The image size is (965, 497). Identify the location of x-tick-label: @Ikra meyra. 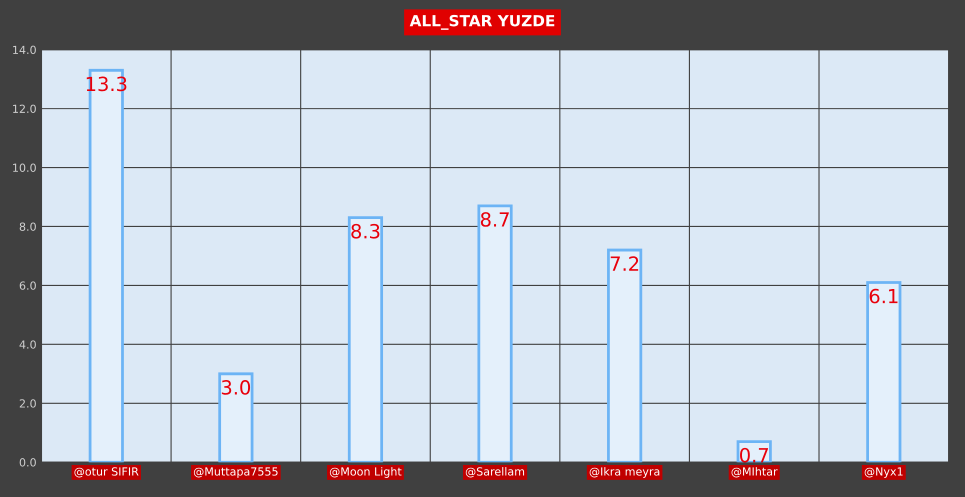
(625, 472).